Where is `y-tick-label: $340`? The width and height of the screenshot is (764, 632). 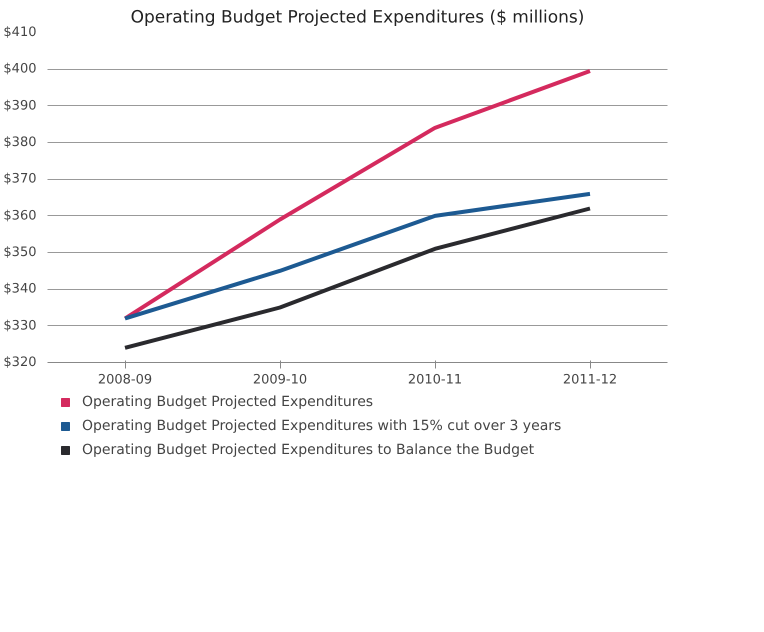
y-tick-label: $340 is located at coordinates (20, 289).